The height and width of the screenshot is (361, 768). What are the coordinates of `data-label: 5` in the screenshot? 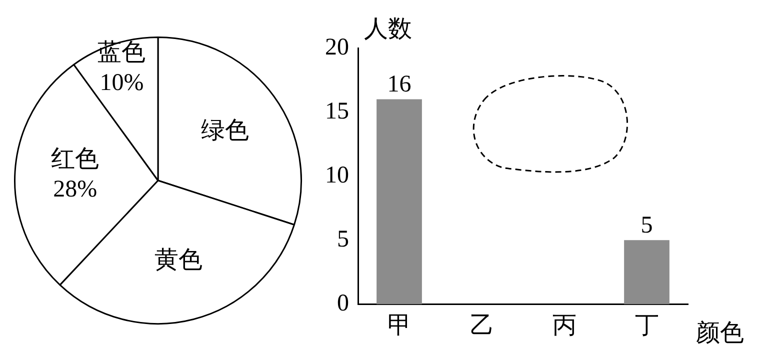 It's located at (646, 225).